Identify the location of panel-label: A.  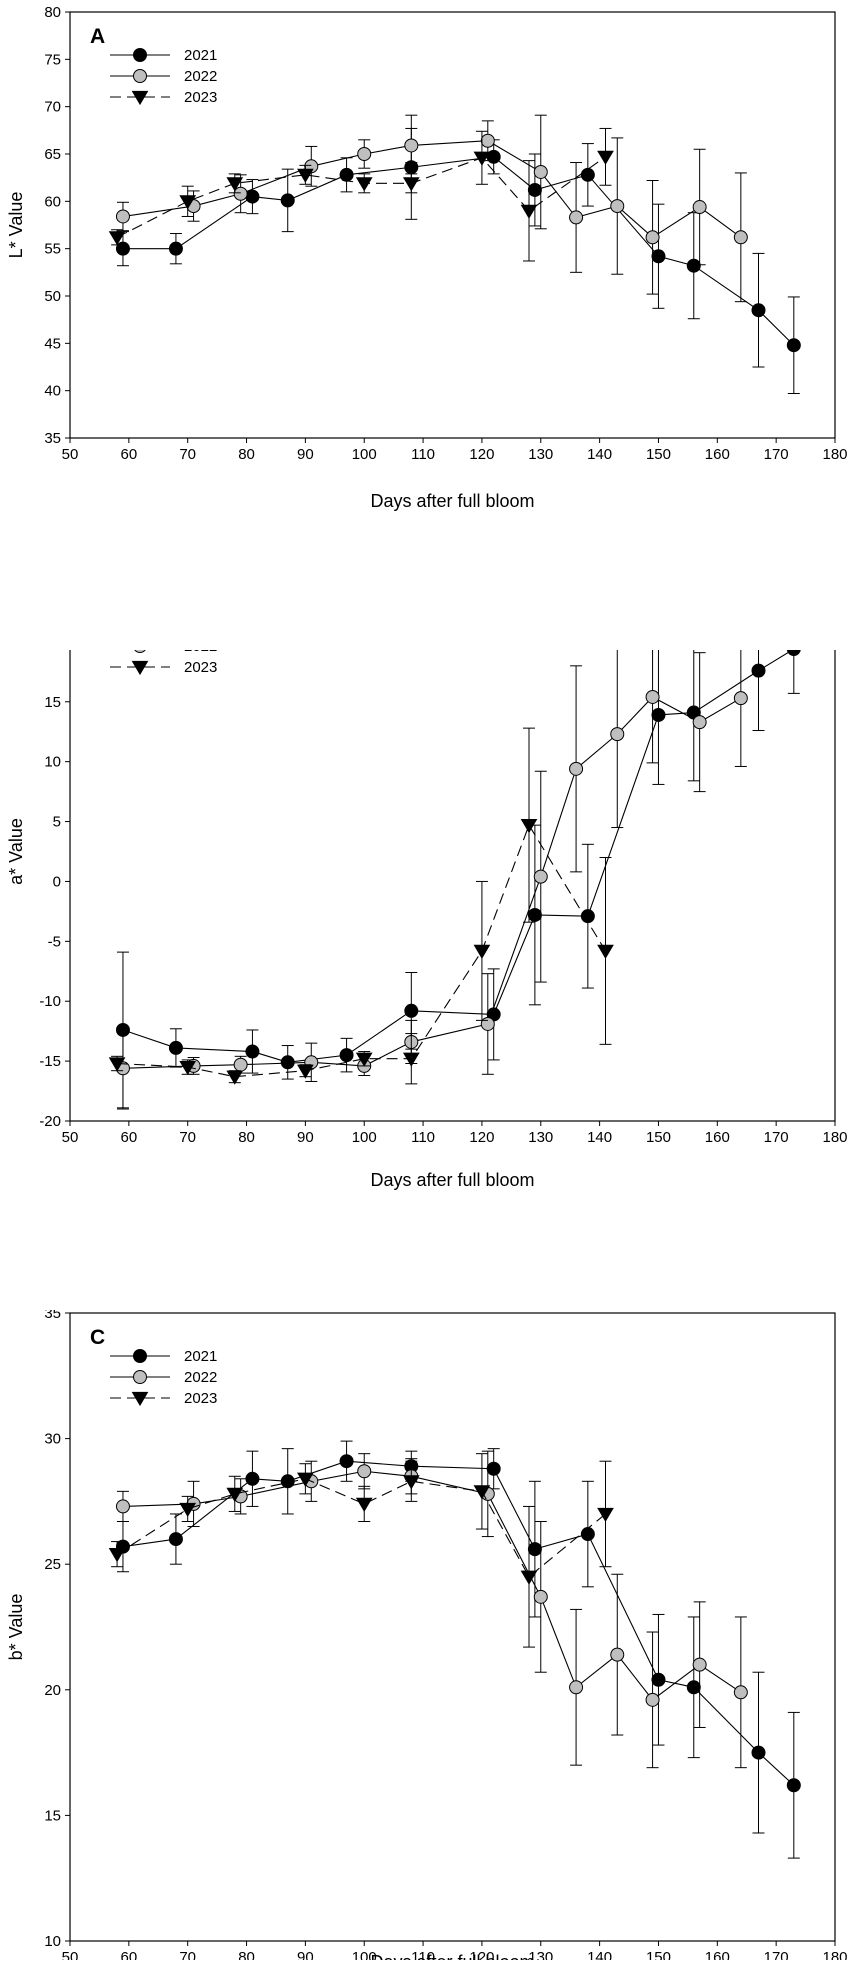
(97, 36).